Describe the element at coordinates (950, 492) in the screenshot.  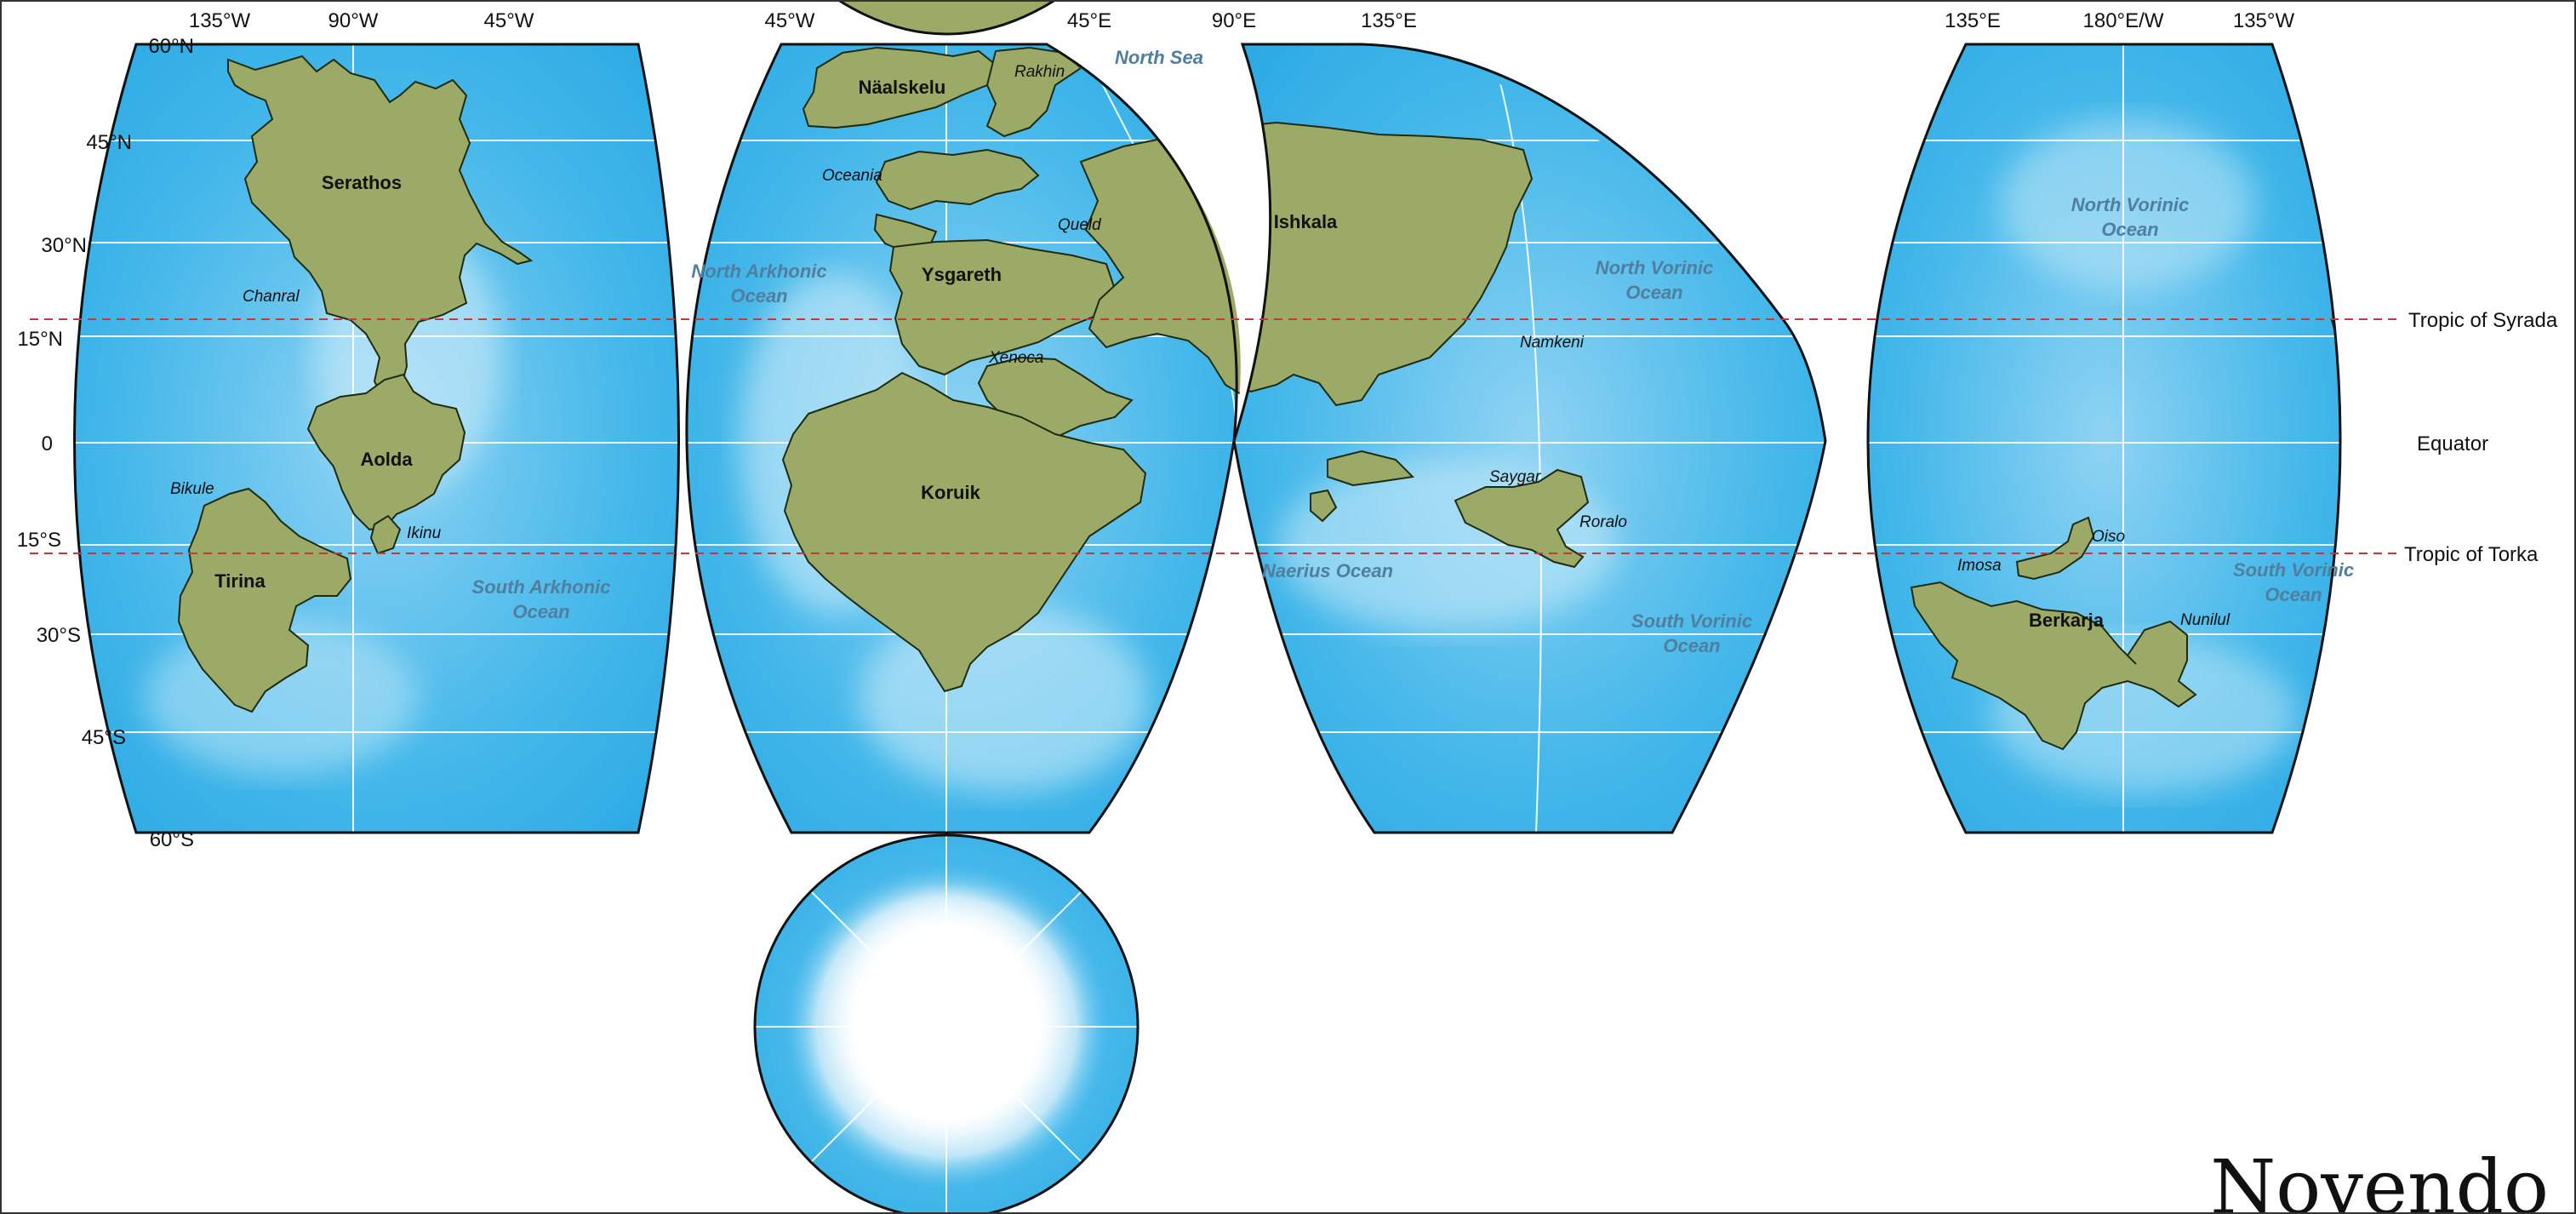
I see `label-koruik: Koruik` at that location.